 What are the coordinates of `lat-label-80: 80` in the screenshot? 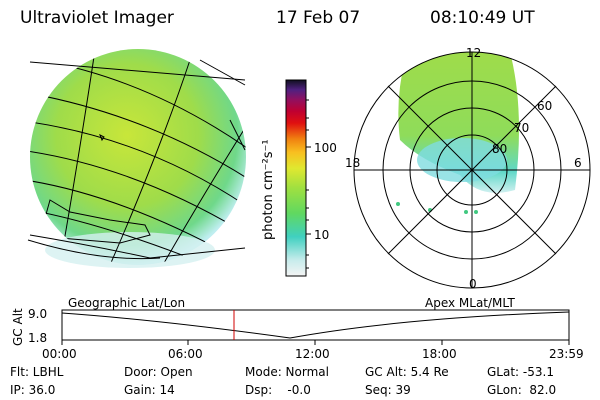 It's located at (500, 149).